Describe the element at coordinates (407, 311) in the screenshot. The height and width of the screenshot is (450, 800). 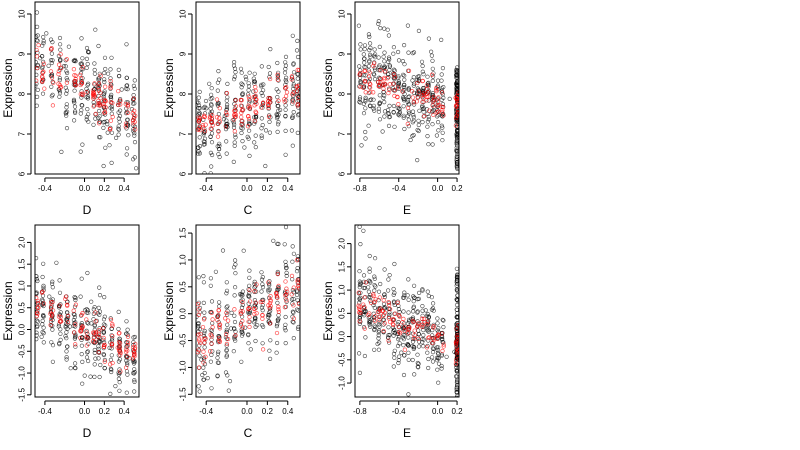
I see `points` at that location.